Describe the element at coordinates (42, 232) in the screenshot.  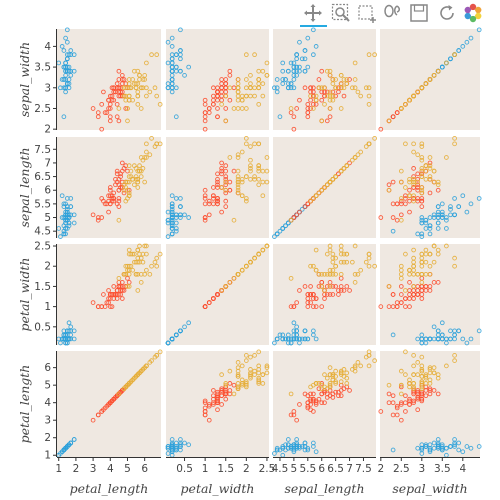
I see `y-tick-label: 4.5` at that location.